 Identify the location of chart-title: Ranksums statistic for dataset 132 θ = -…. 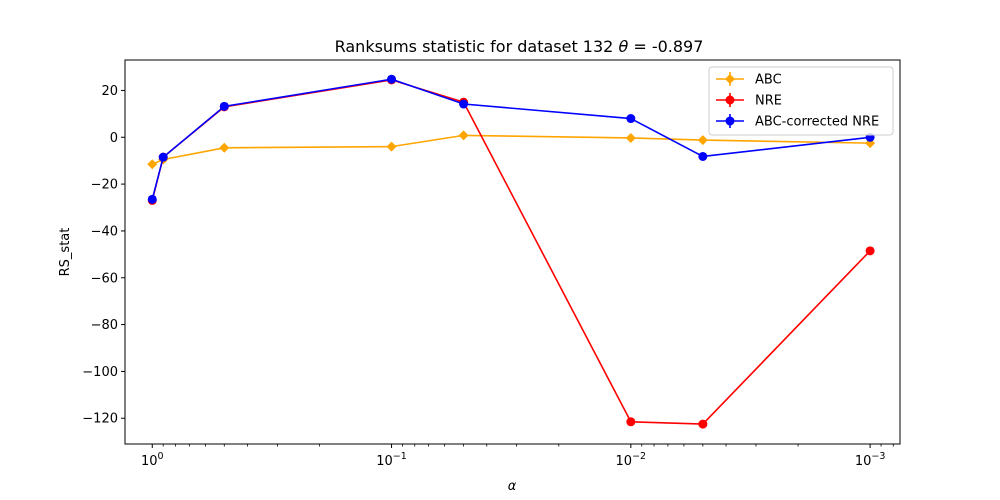
(519, 46).